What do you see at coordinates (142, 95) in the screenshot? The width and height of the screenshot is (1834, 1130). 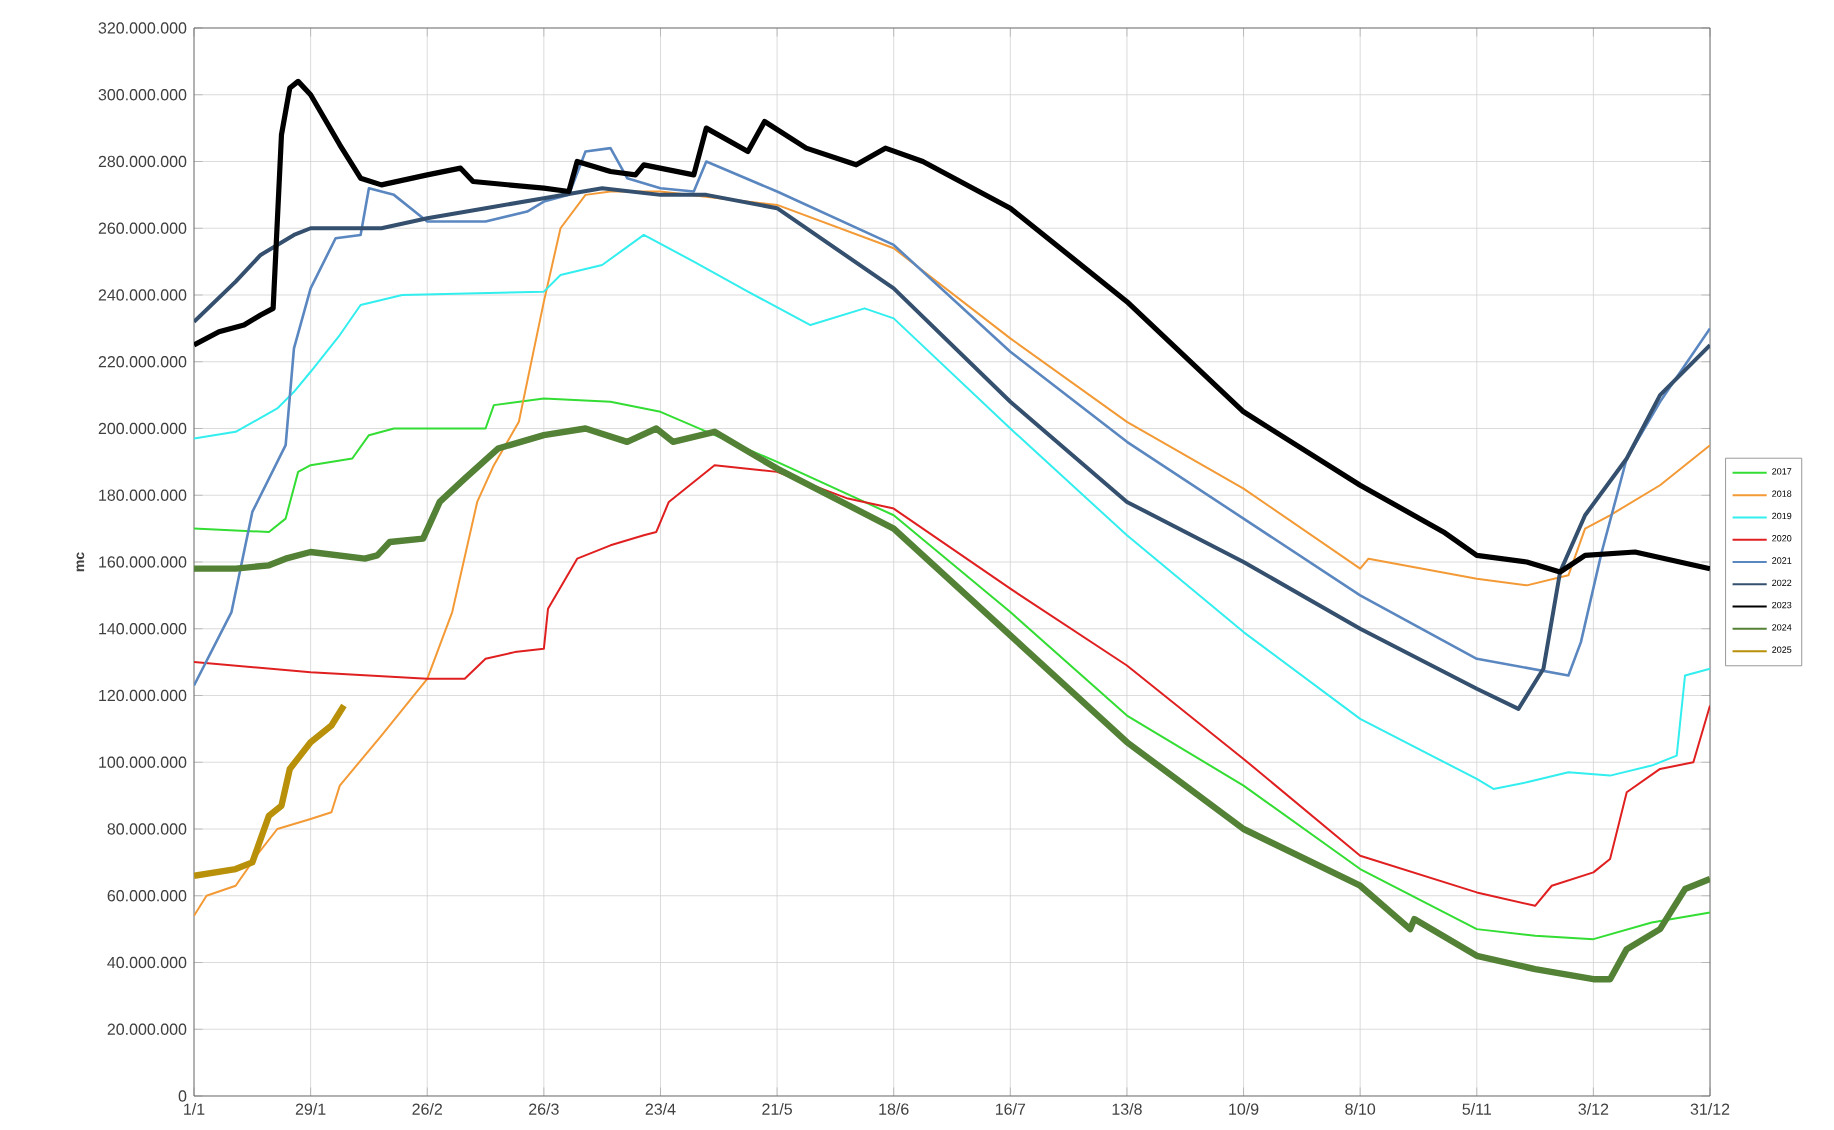 I see `y-tick-label: 300.000.000` at bounding box center [142, 95].